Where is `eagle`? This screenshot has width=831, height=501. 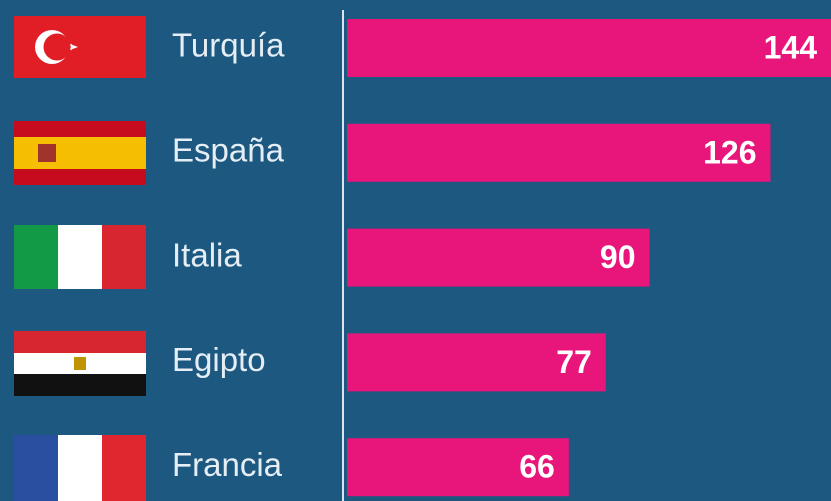
eagle is located at coordinates (80, 363).